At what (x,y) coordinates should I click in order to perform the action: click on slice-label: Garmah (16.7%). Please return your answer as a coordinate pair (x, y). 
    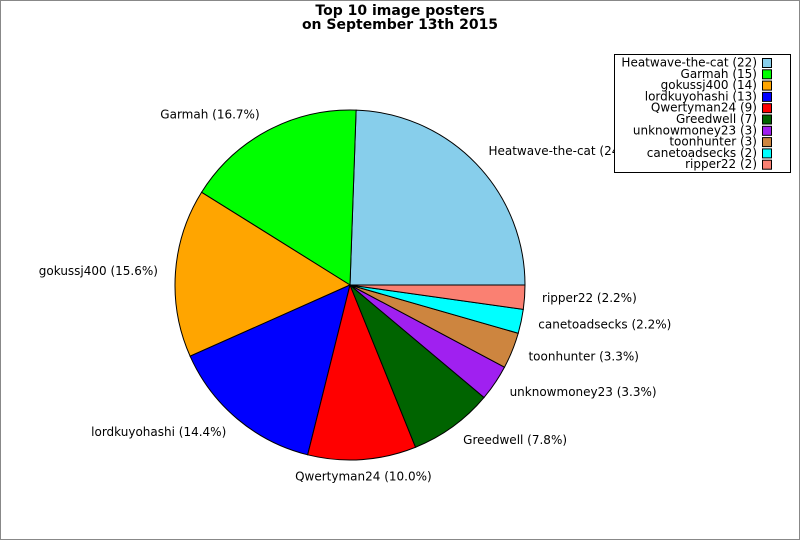
    Looking at the image, I should click on (209, 115).